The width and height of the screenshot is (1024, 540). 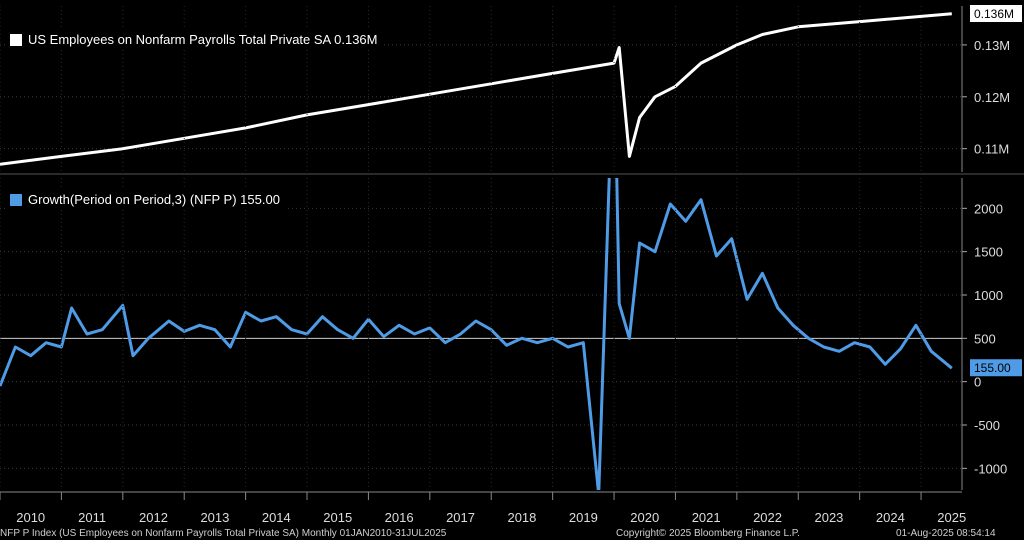 I want to click on y-tick-label: 0, so click(x=977, y=382).